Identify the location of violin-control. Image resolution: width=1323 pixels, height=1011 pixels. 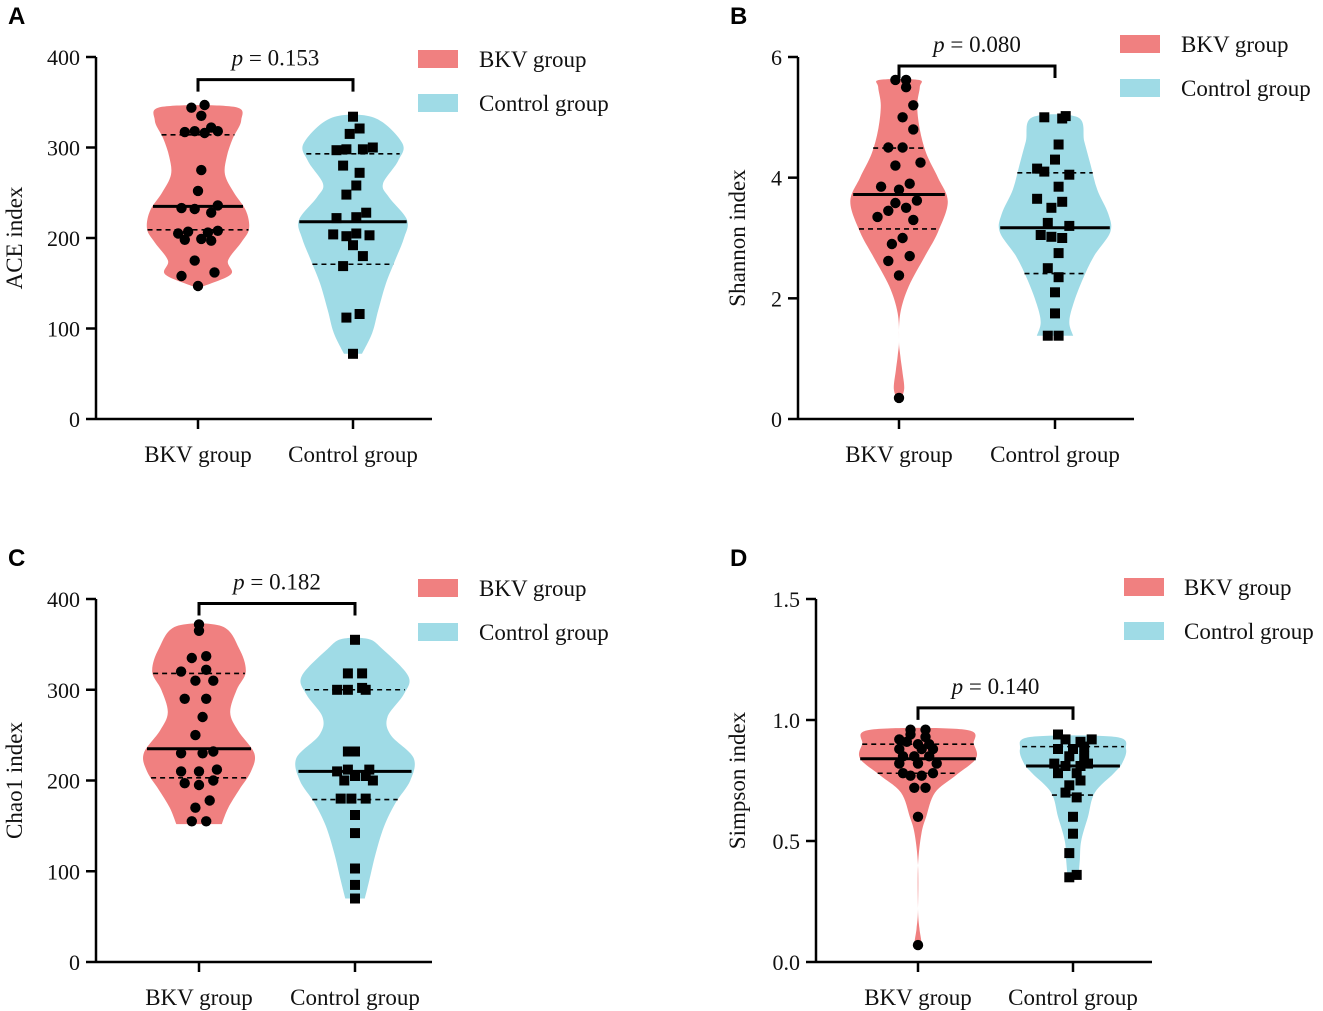
(355, 768).